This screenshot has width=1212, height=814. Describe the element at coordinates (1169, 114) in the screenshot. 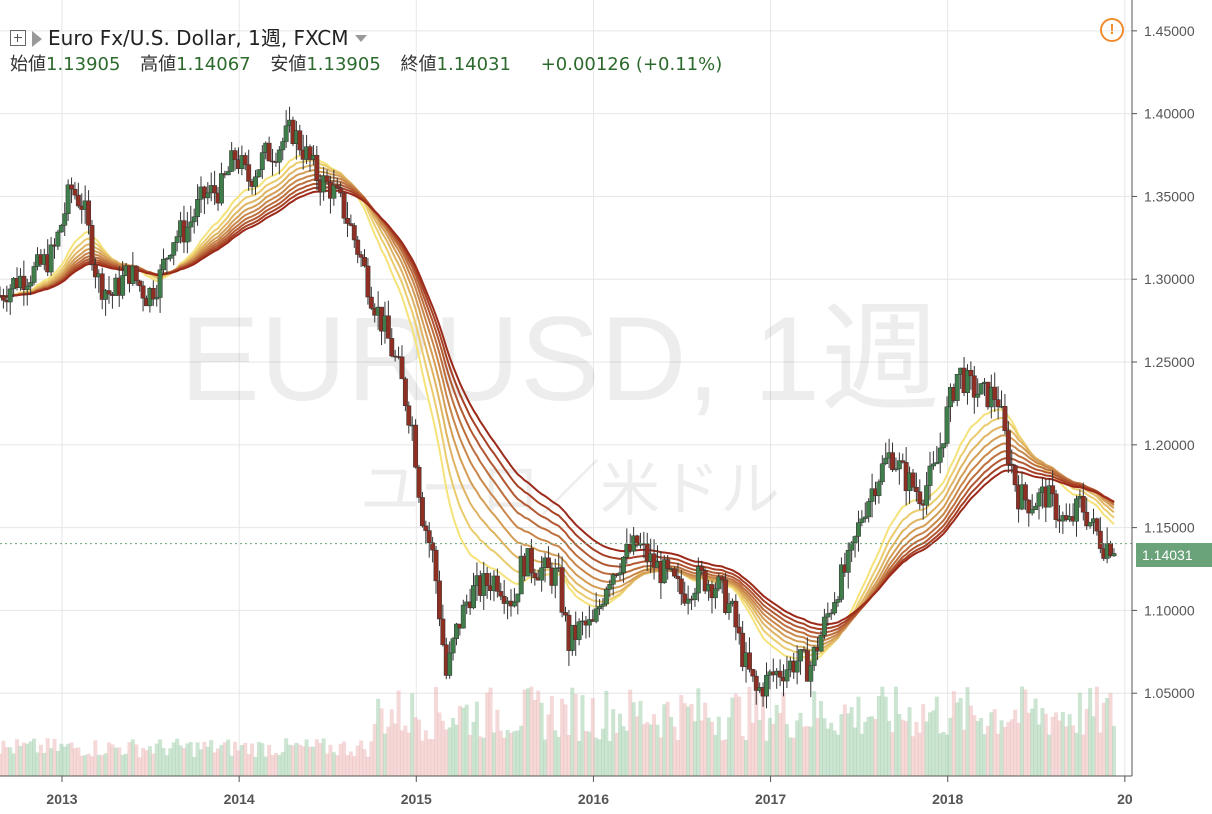

I see `y-tick-label: 1.40000` at that location.